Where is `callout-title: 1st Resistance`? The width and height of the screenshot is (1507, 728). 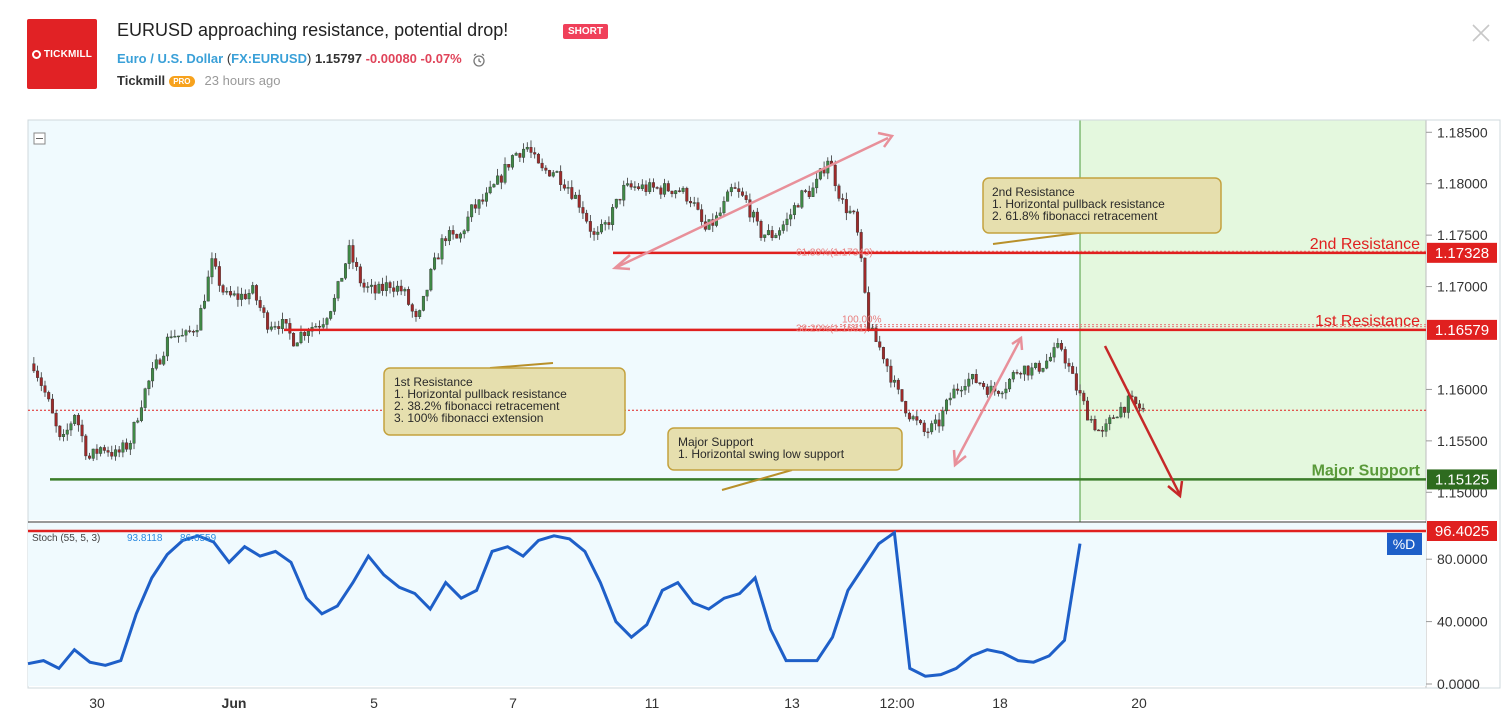
callout-title: 1st Resistance is located at coordinates (433, 382).